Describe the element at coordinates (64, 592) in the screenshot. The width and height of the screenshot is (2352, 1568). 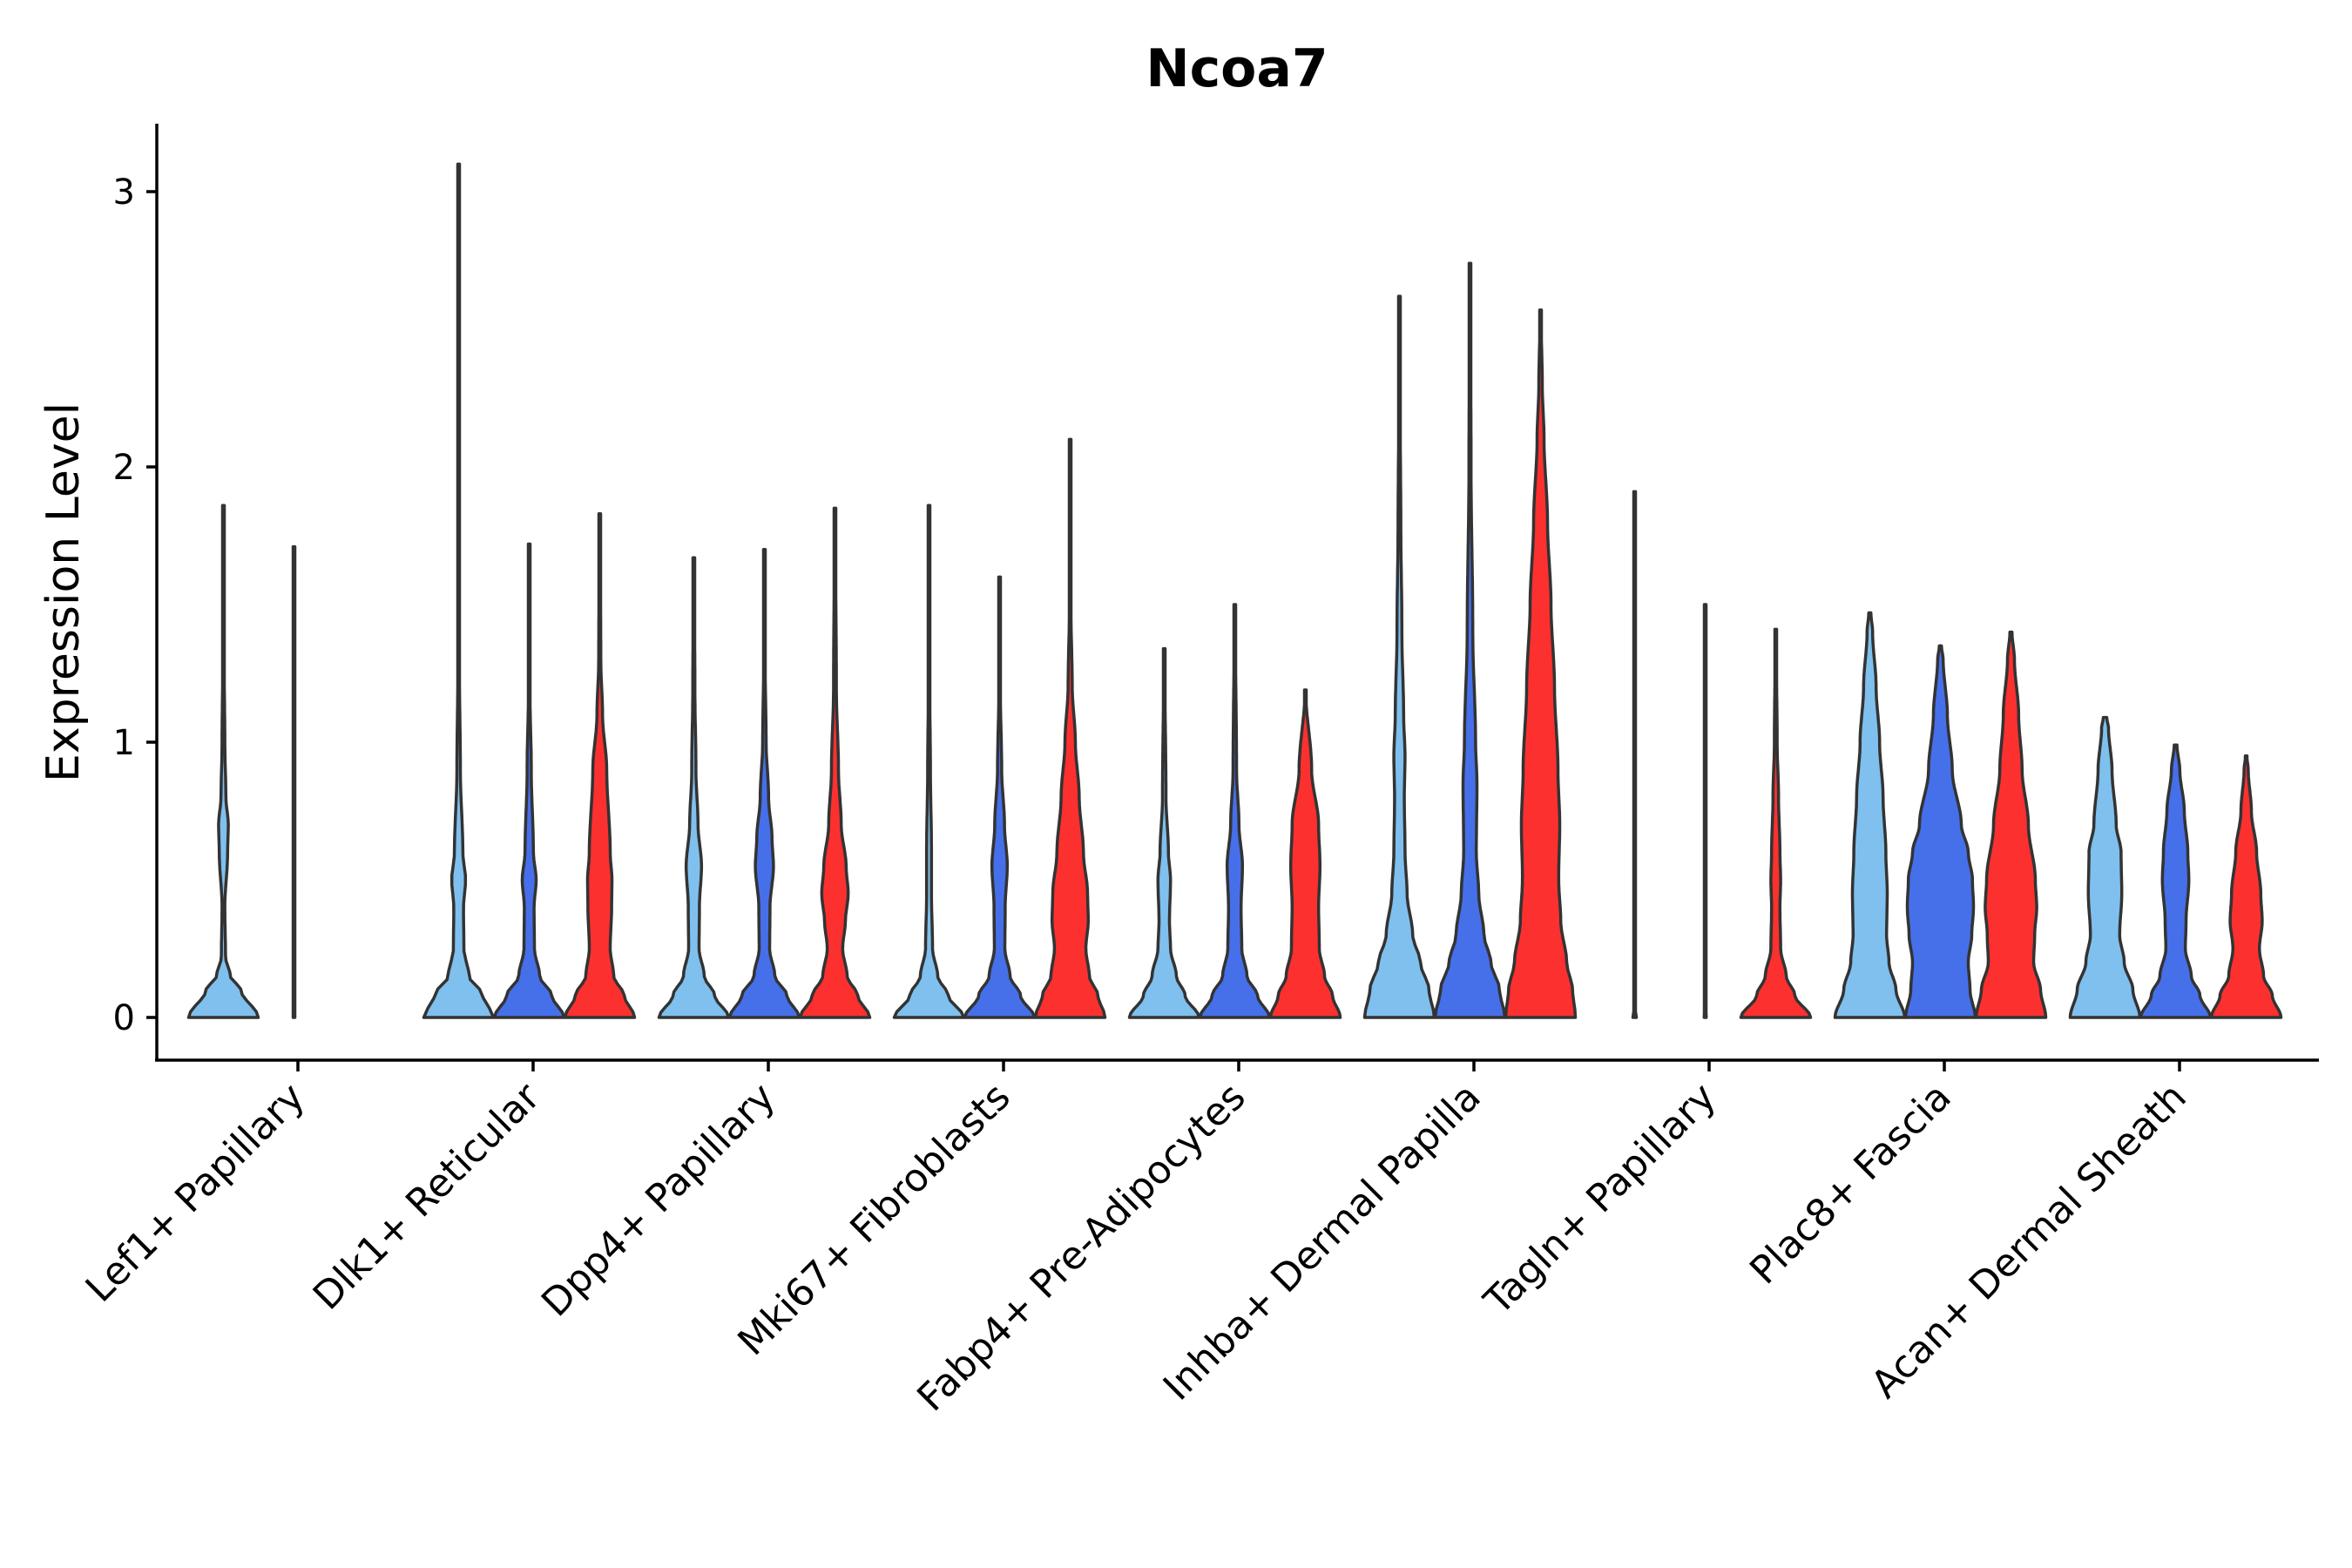
I see `y-axis-label: Expression Level` at that location.